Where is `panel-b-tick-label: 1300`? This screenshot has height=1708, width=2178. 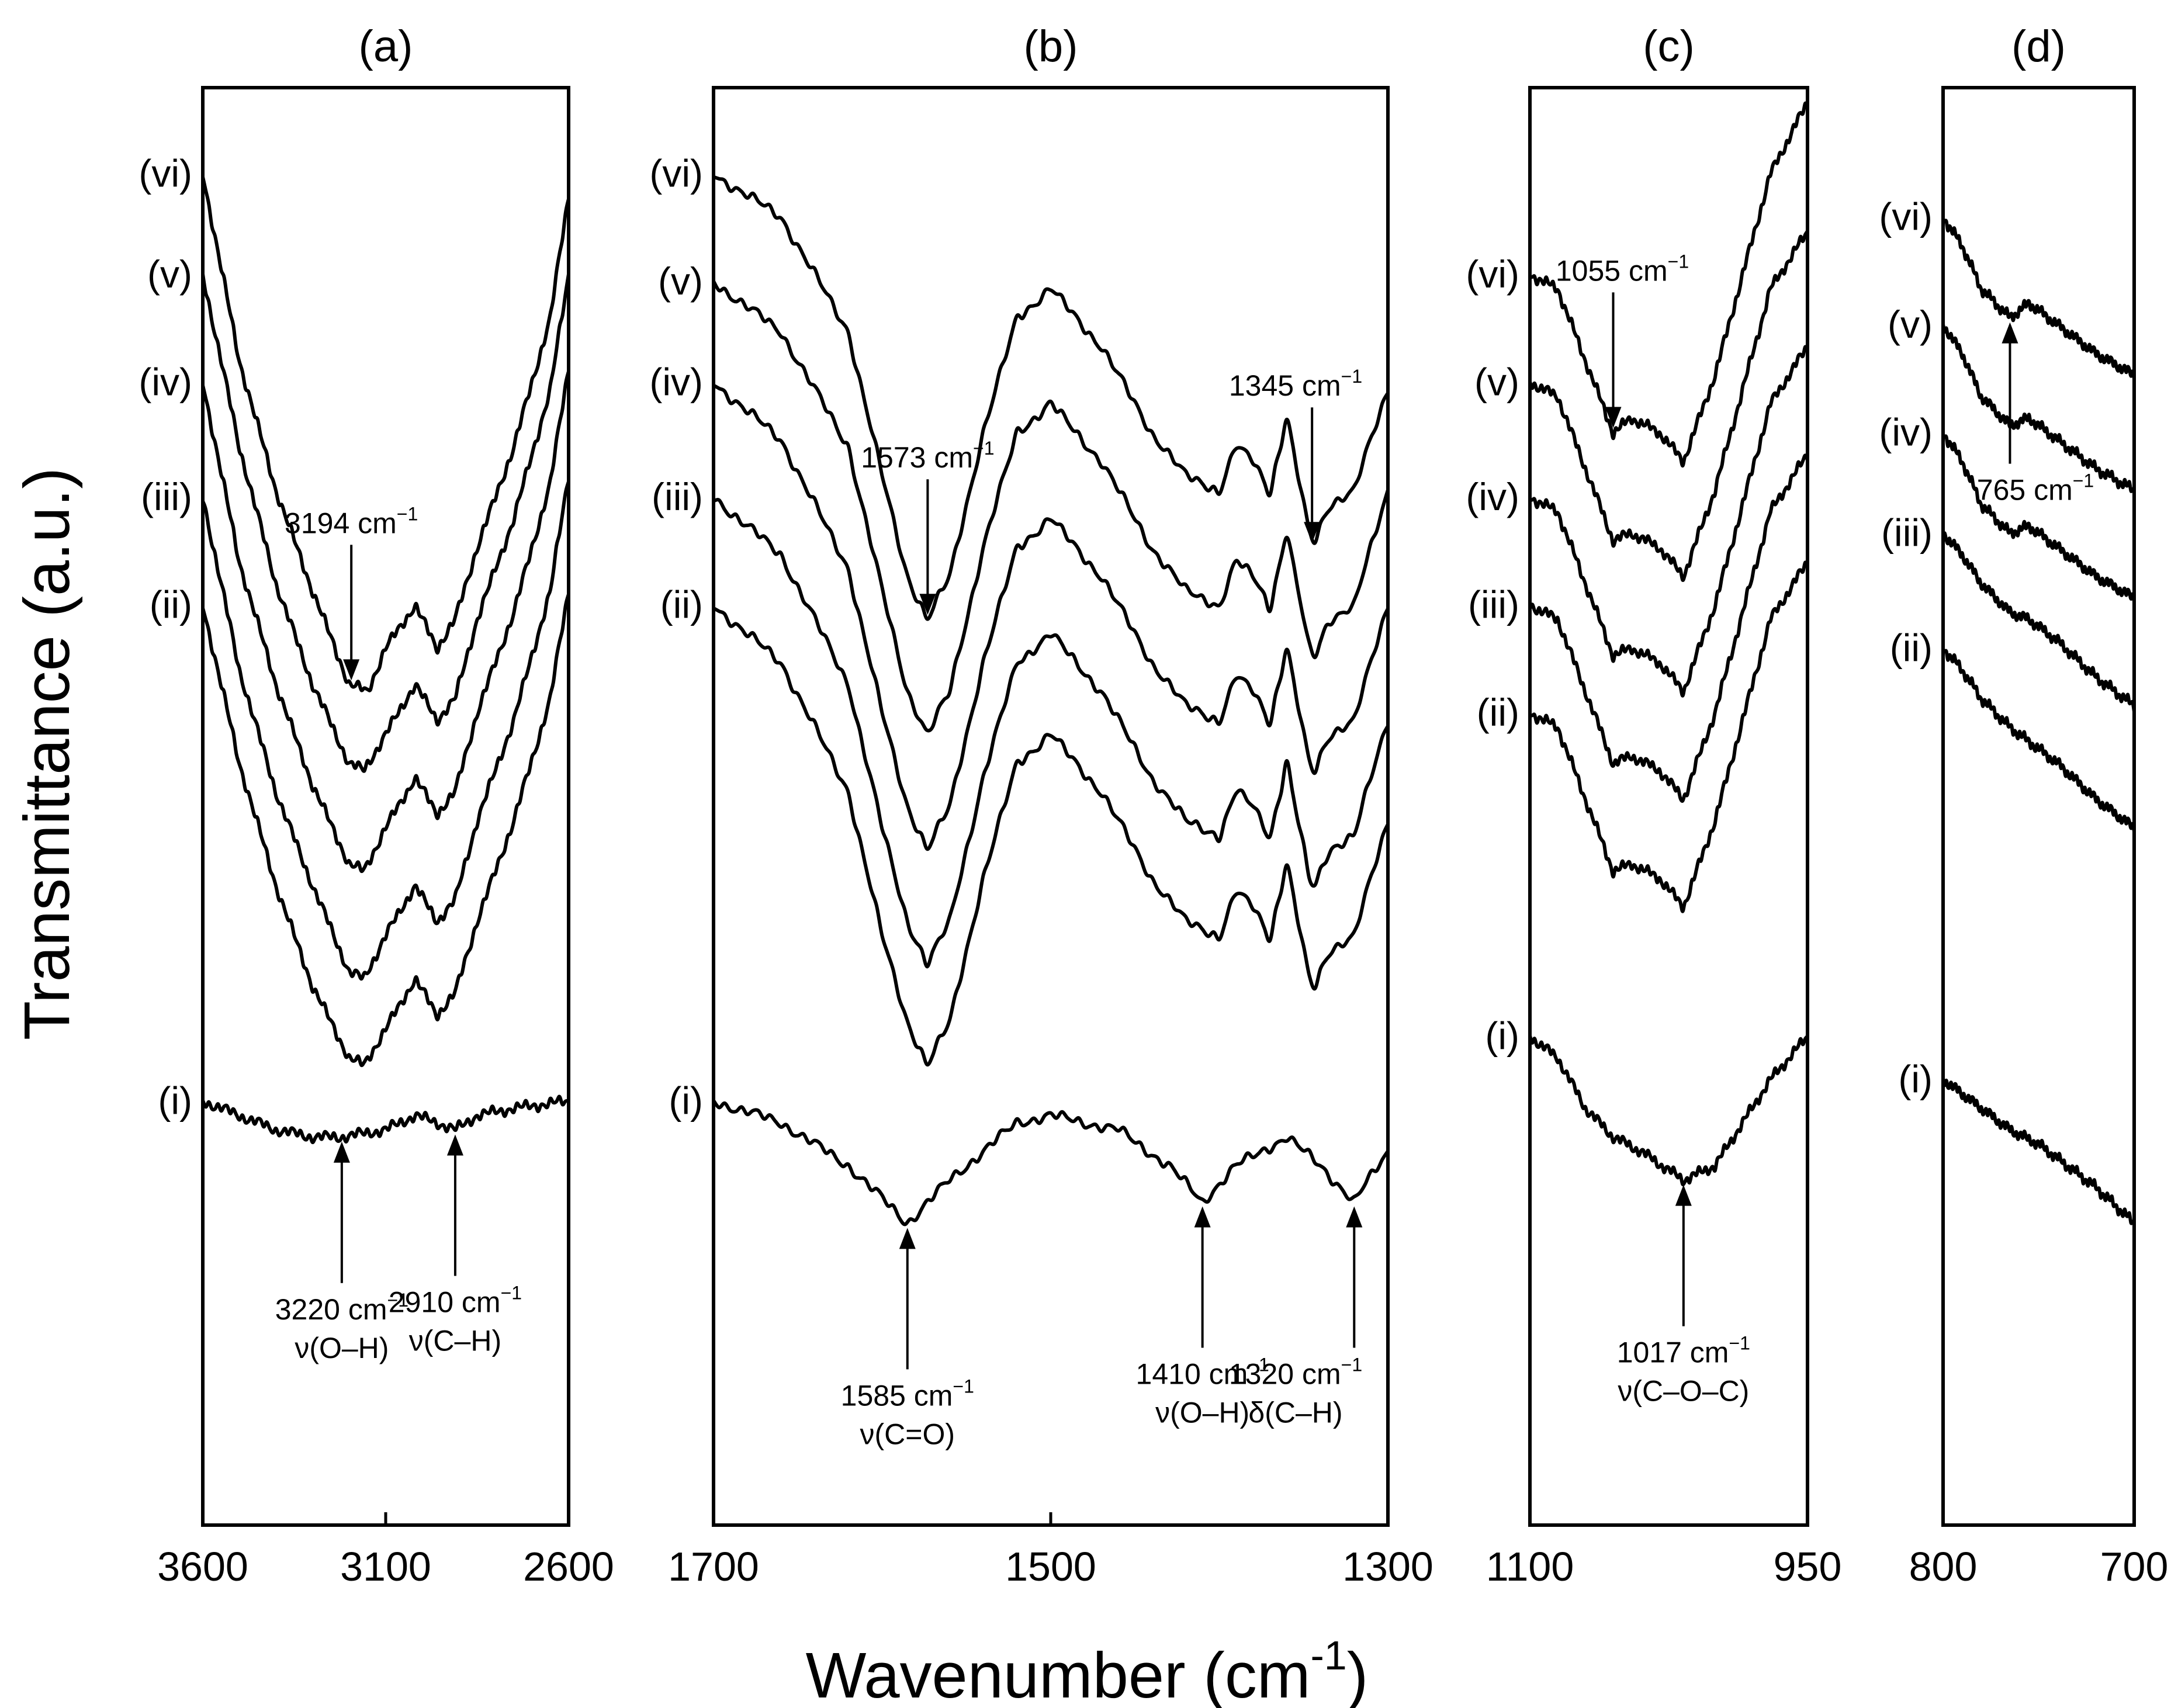
panel-b-tick-label: 1300 is located at coordinates (1387, 1566).